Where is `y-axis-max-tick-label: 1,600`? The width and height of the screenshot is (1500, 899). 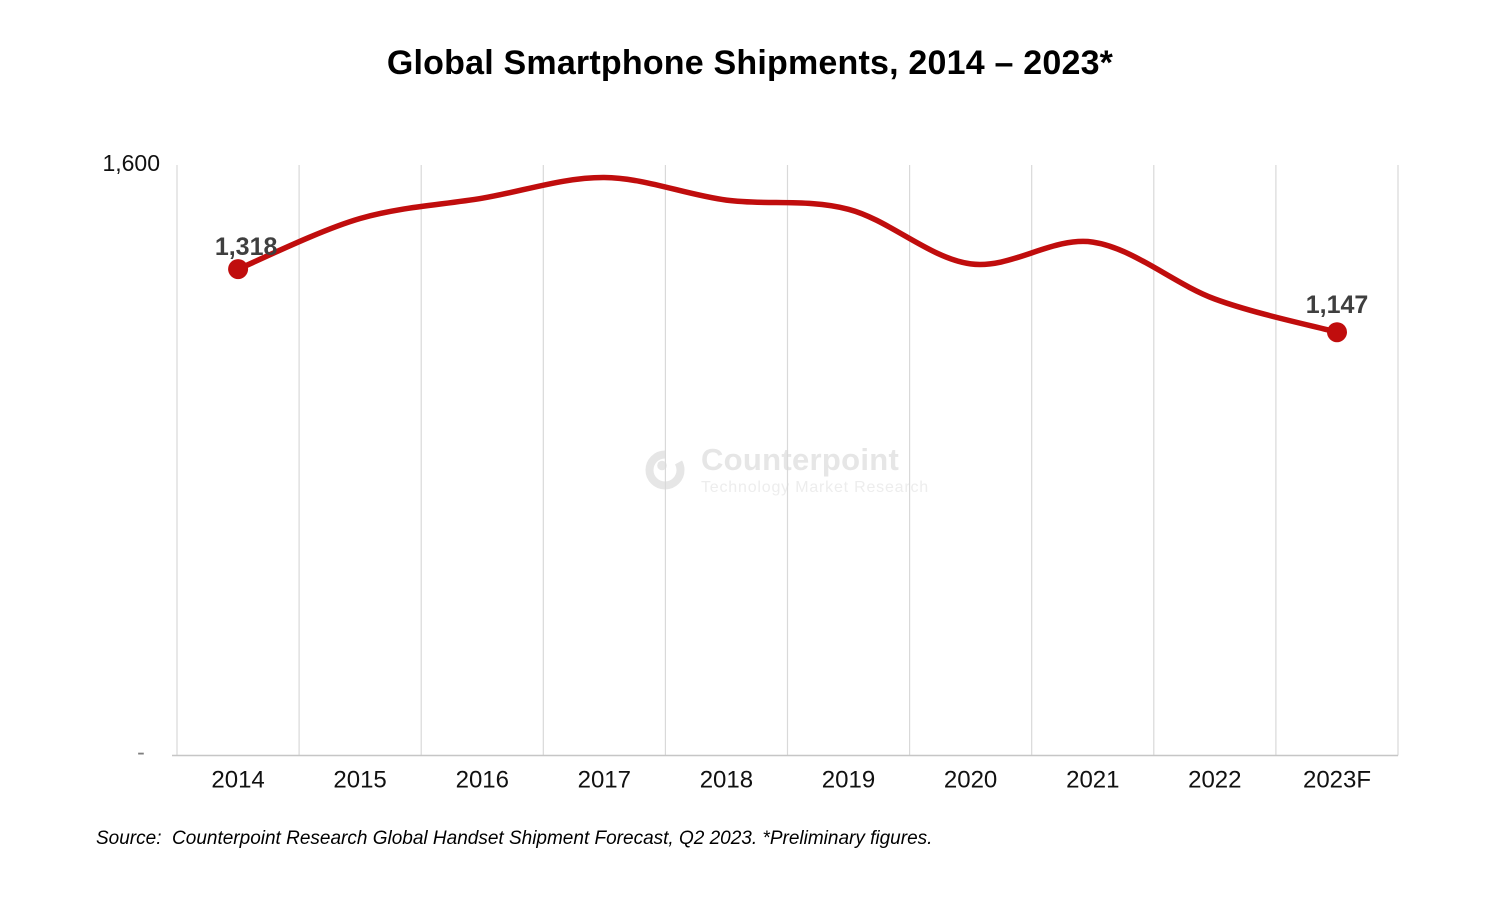
y-axis-max-tick-label: 1,600 is located at coordinates (131, 163).